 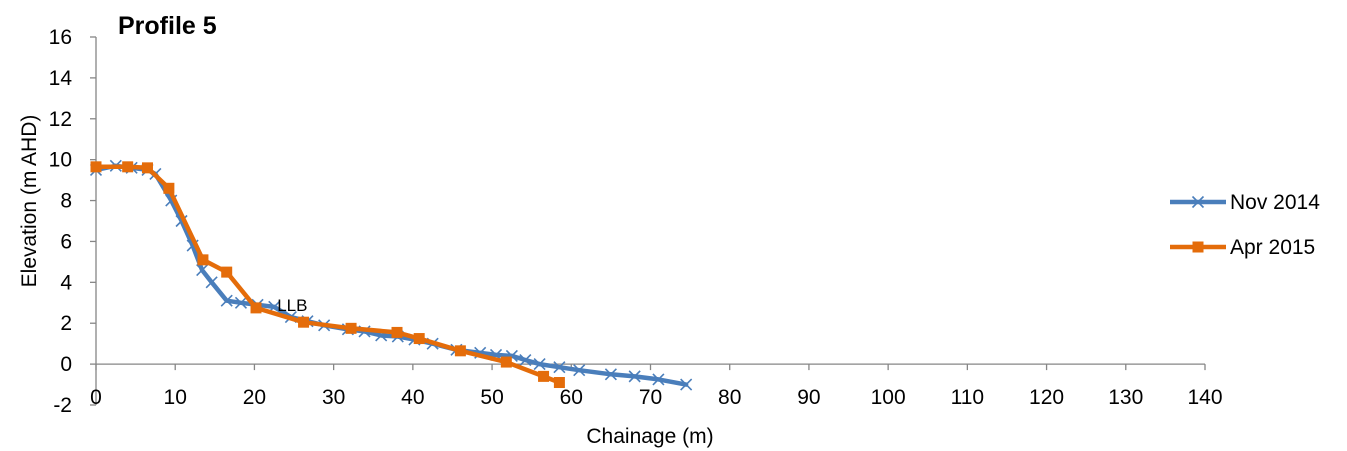 What do you see at coordinates (649, 436) in the screenshot?
I see `x-axis-title: Chainage (m)` at bounding box center [649, 436].